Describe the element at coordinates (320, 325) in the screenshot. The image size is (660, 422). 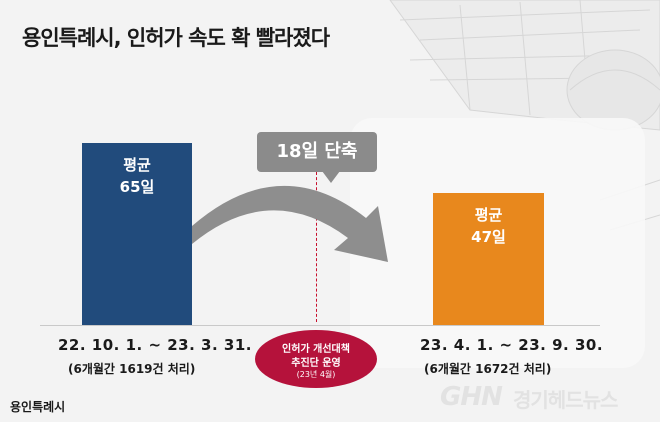
I see `baseline` at that location.